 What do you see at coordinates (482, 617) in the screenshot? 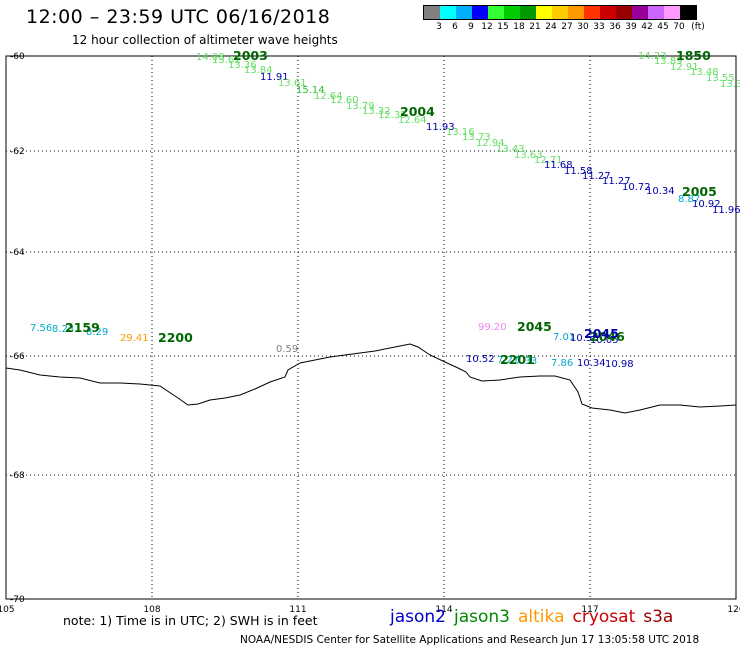
I see `satellite-name: jason3` at bounding box center [482, 617].